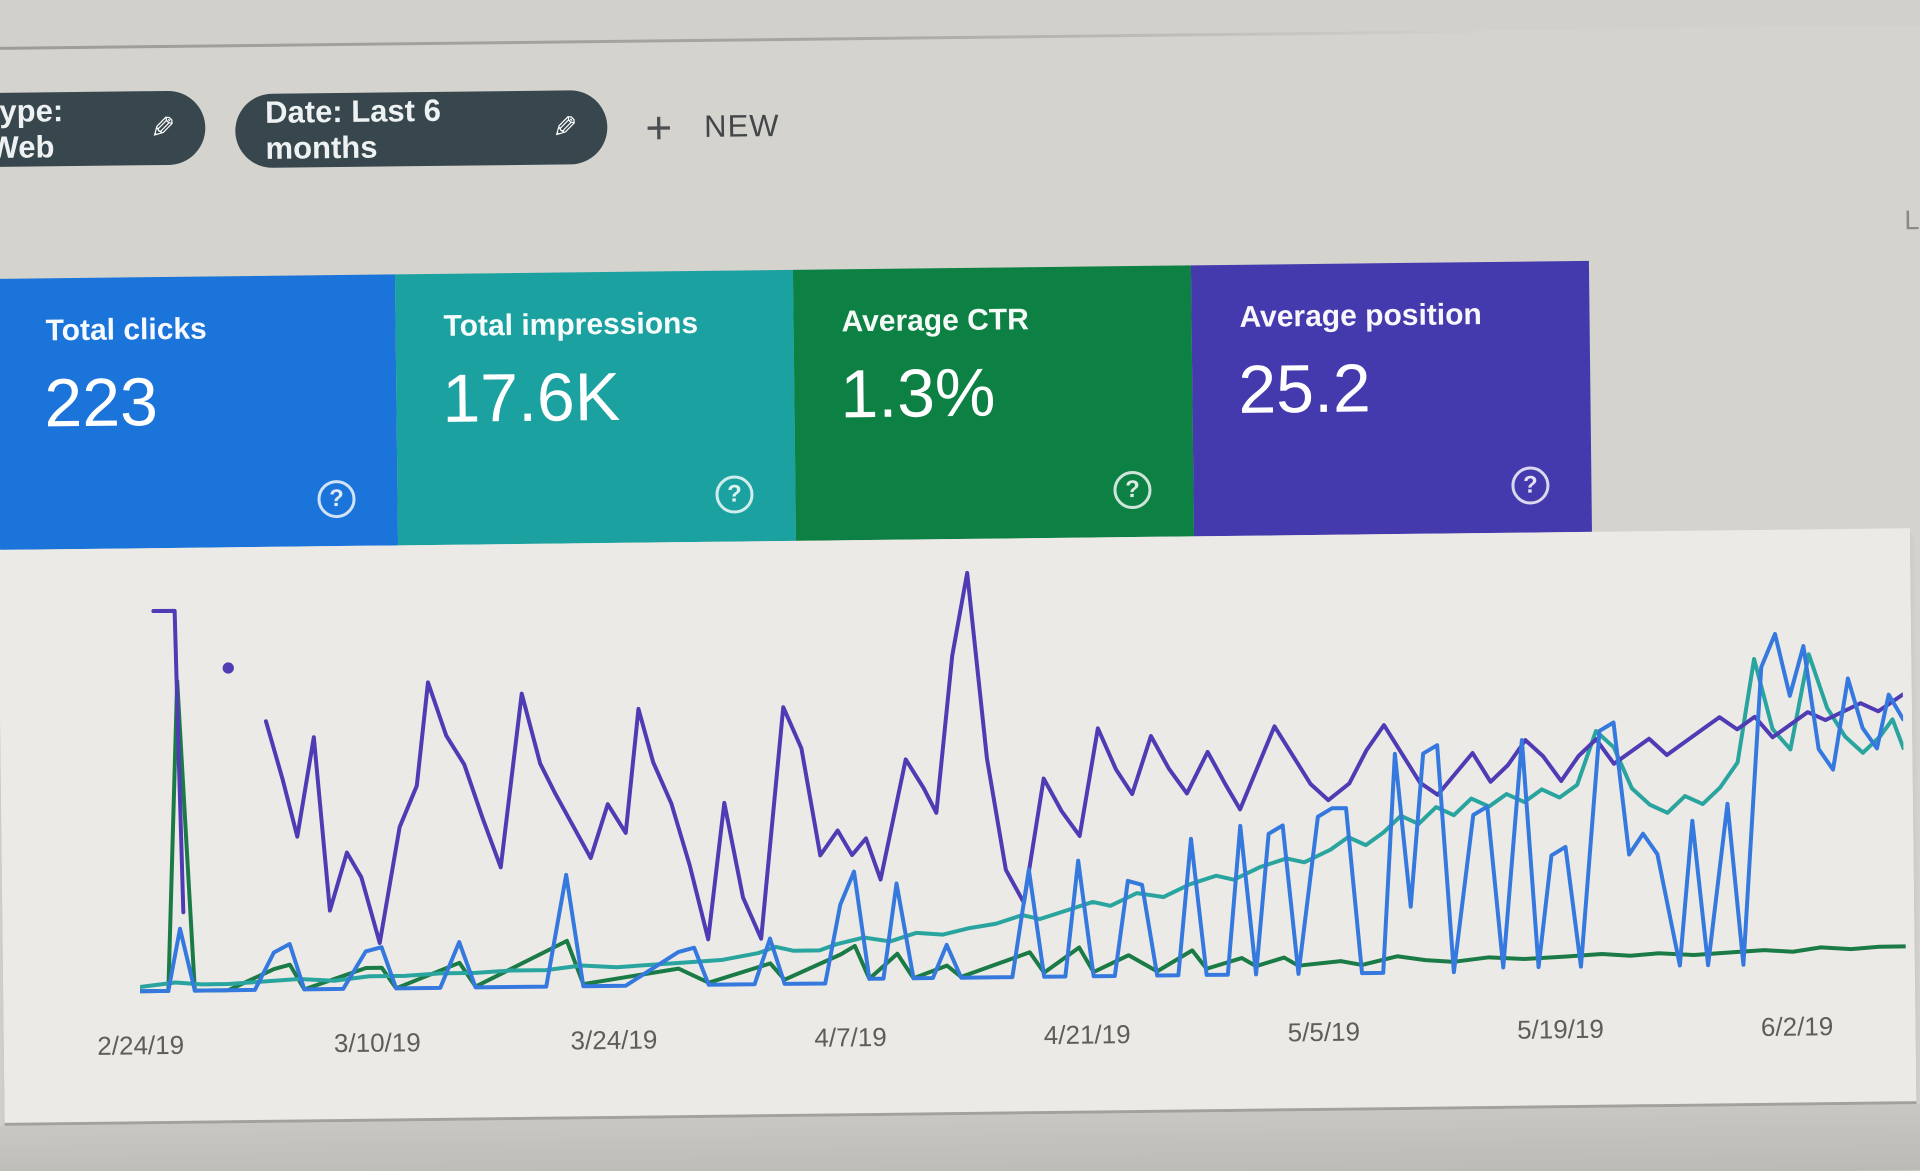 The width and height of the screenshot is (1920, 1171). What do you see at coordinates (960, 24) in the screenshot?
I see `top-band` at bounding box center [960, 24].